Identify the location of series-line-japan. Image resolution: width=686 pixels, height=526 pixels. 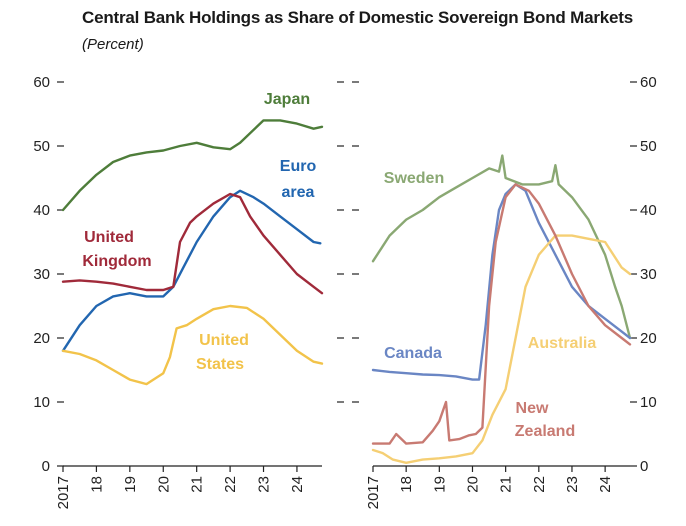
(192, 165).